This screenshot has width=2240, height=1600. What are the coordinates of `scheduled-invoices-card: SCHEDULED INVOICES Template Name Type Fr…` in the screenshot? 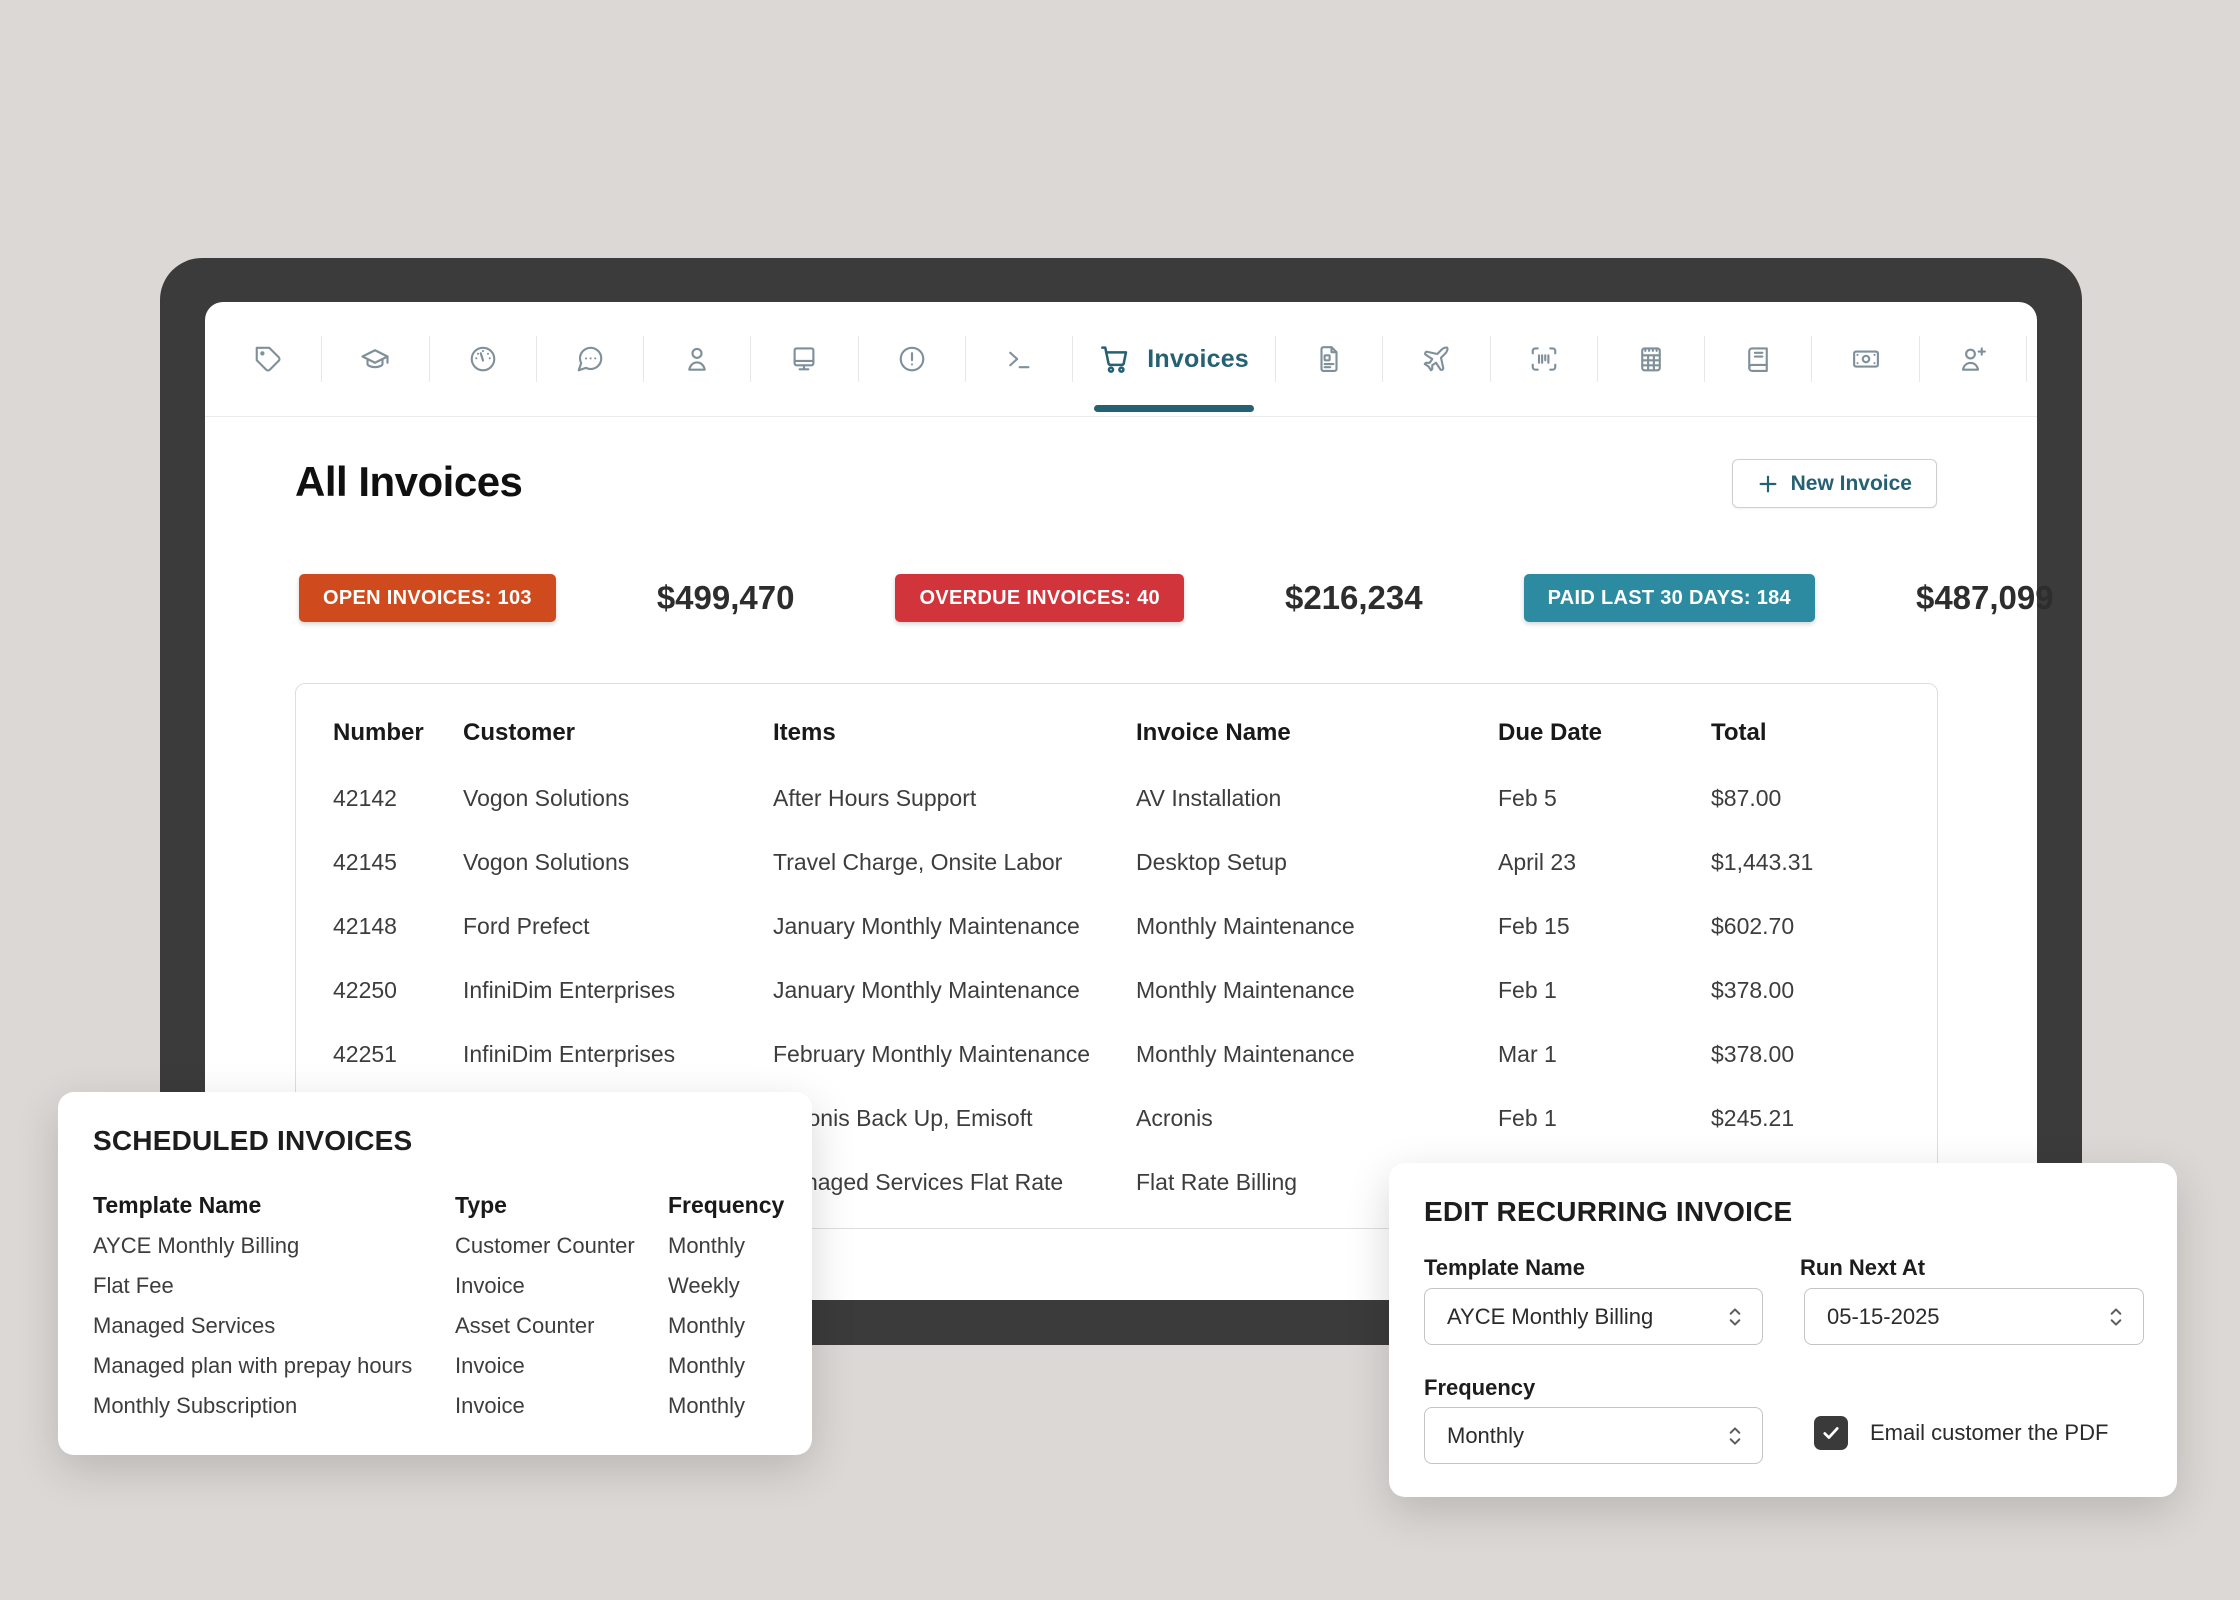 It's located at (435, 1273).